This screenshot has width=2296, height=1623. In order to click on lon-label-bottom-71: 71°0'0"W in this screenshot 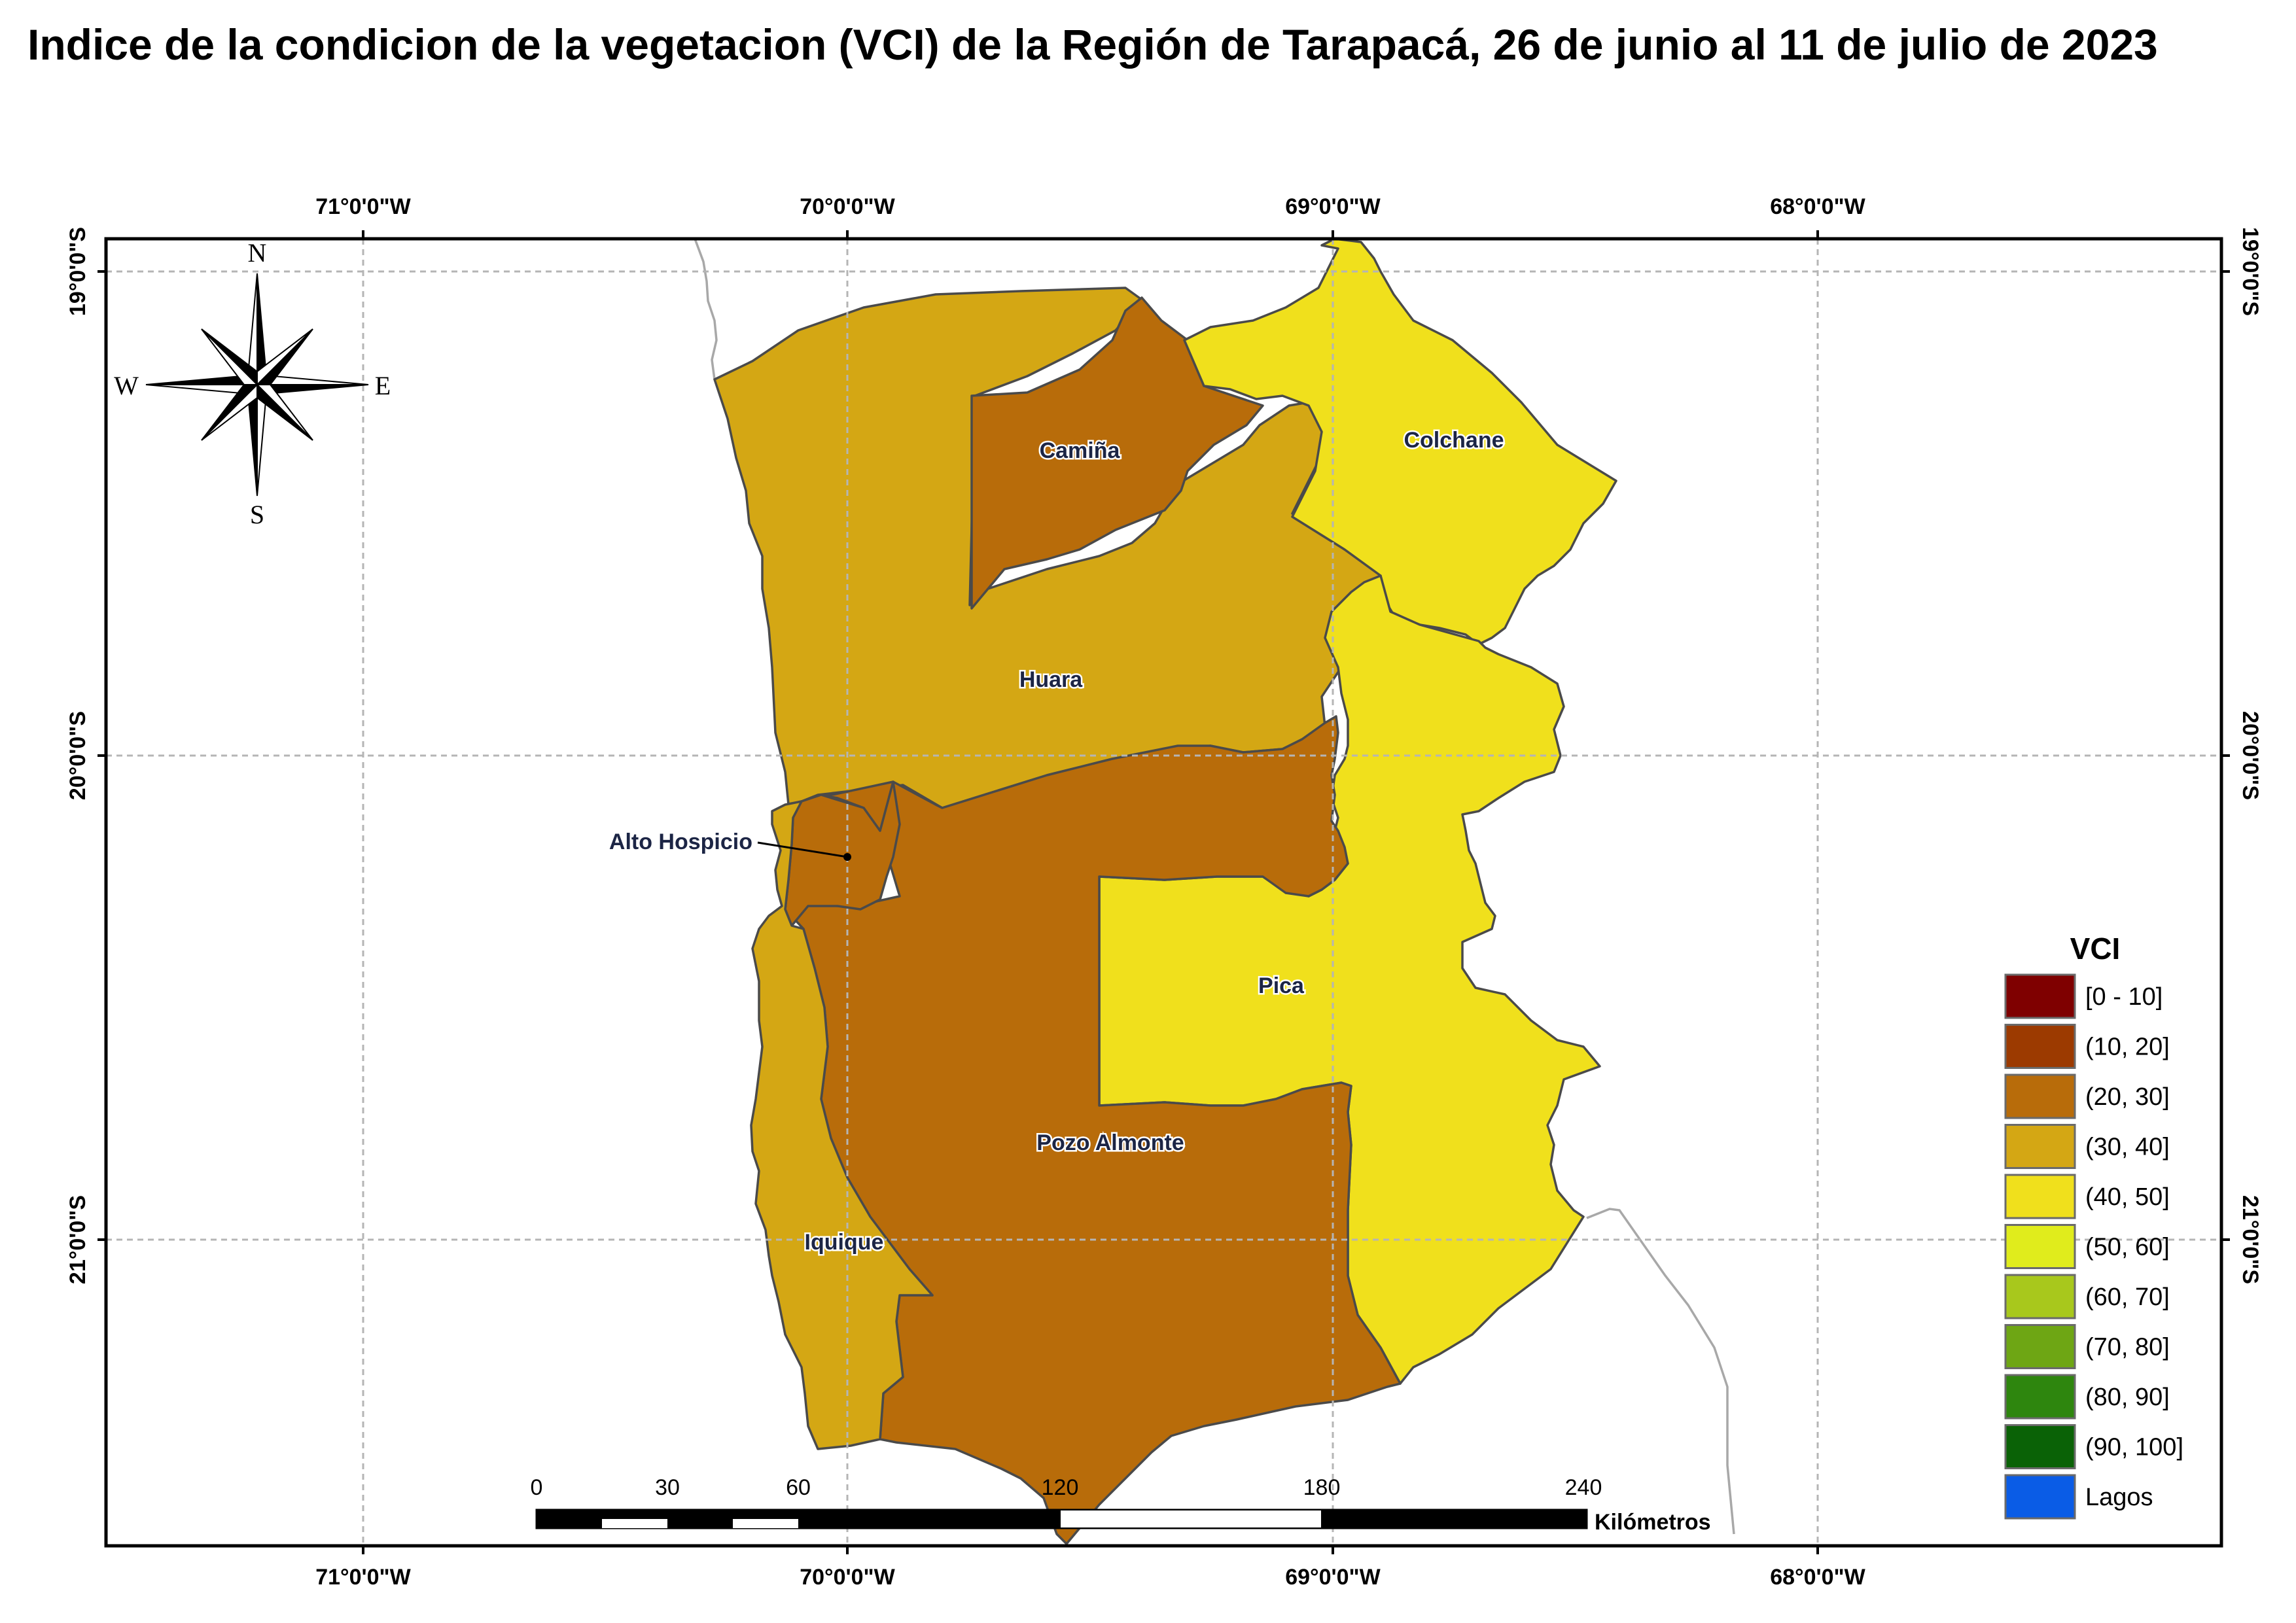, I will do `click(363, 1577)`.